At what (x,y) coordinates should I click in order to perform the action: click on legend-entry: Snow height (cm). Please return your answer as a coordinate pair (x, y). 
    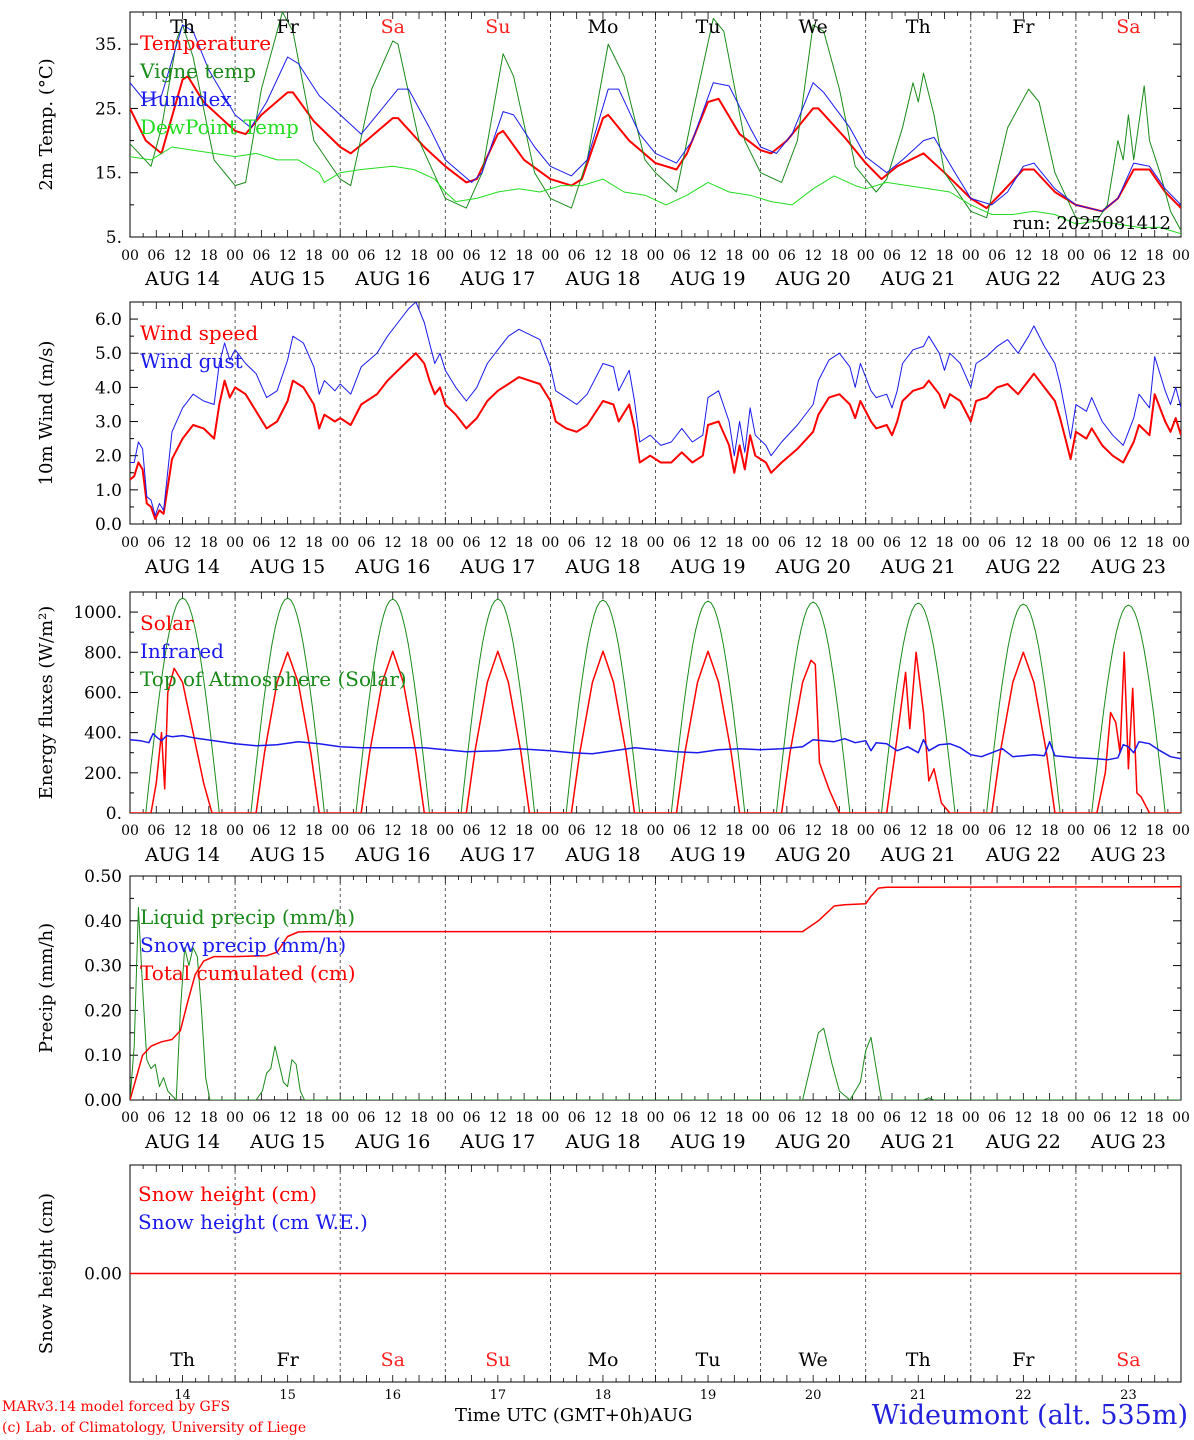
    Looking at the image, I should click on (227, 1194).